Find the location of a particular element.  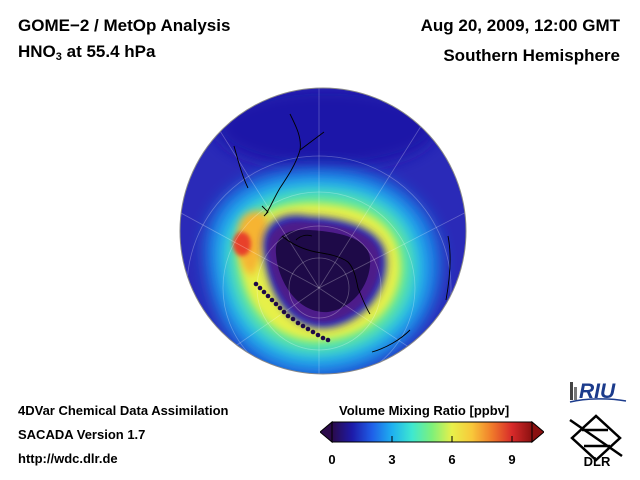

dlr-logo-text: DLR is located at coordinates (597, 461).